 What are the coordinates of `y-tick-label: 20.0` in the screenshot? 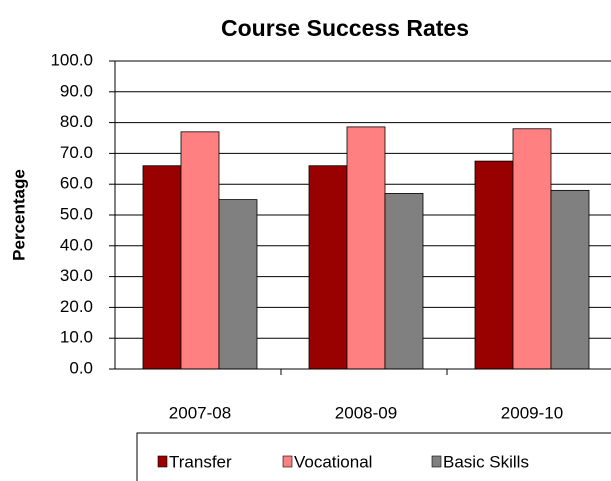 It's located at (76, 306).